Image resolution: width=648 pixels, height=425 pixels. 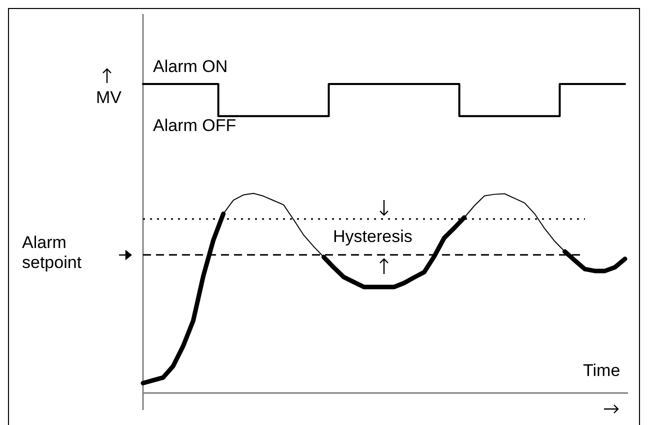 What do you see at coordinates (194, 126) in the screenshot?
I see `annotation: Alarm OFF` at bounding box center [194, 126].